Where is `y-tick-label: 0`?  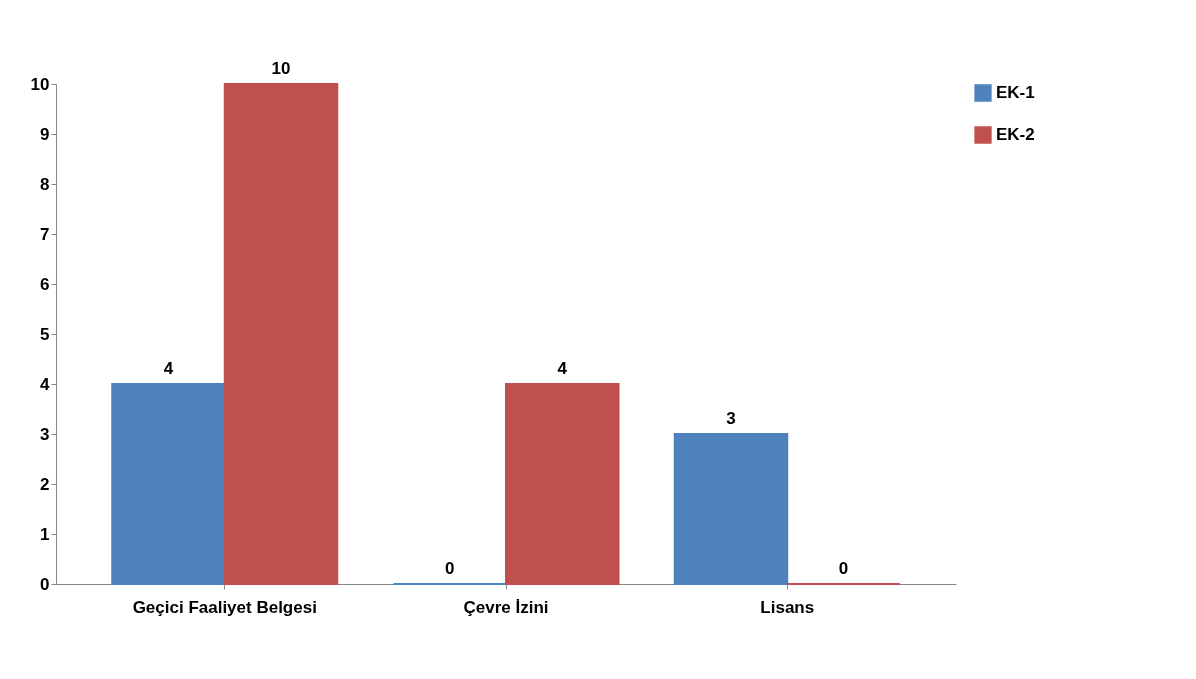
y-tick-label: 0 is located at coordinates (45, 584).